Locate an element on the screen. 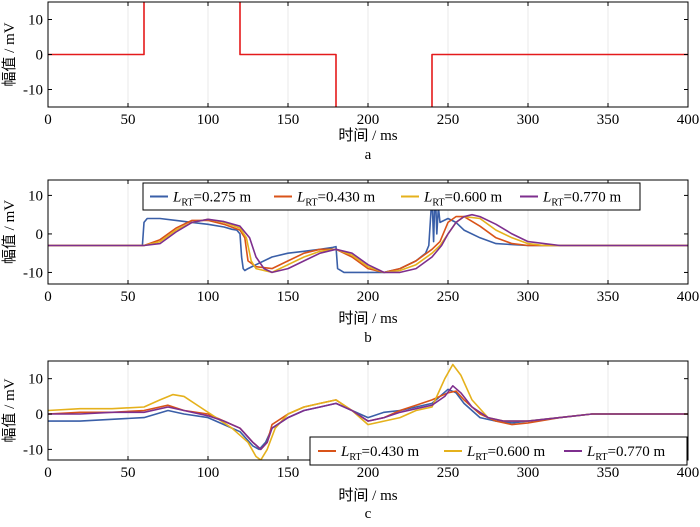 Image resolution: width=700 pixels, height=527 pixels. panel-label: a is located at coordinates (368, 155).